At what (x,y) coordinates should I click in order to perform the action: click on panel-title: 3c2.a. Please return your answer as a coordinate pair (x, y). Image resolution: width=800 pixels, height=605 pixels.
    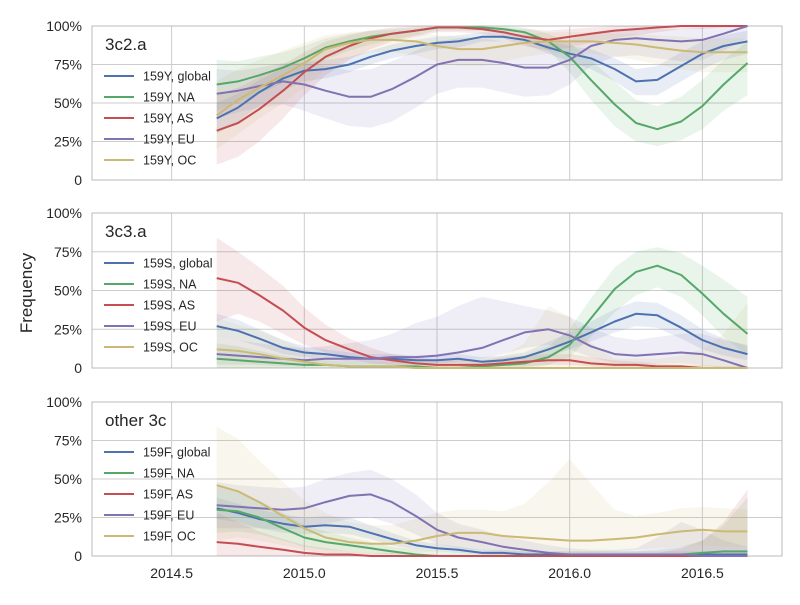
    Looking at the image, I should click on (126, 44).